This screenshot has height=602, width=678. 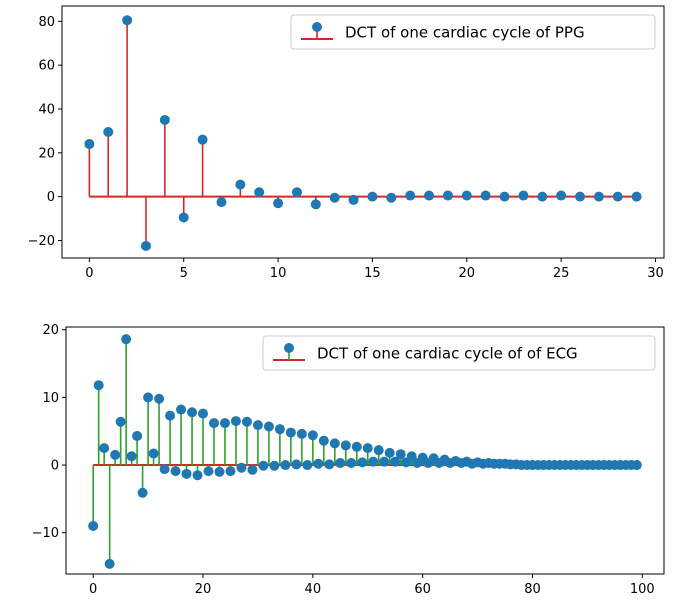 I want to click on y-tick-label: −20, so click(x=41, y=241).